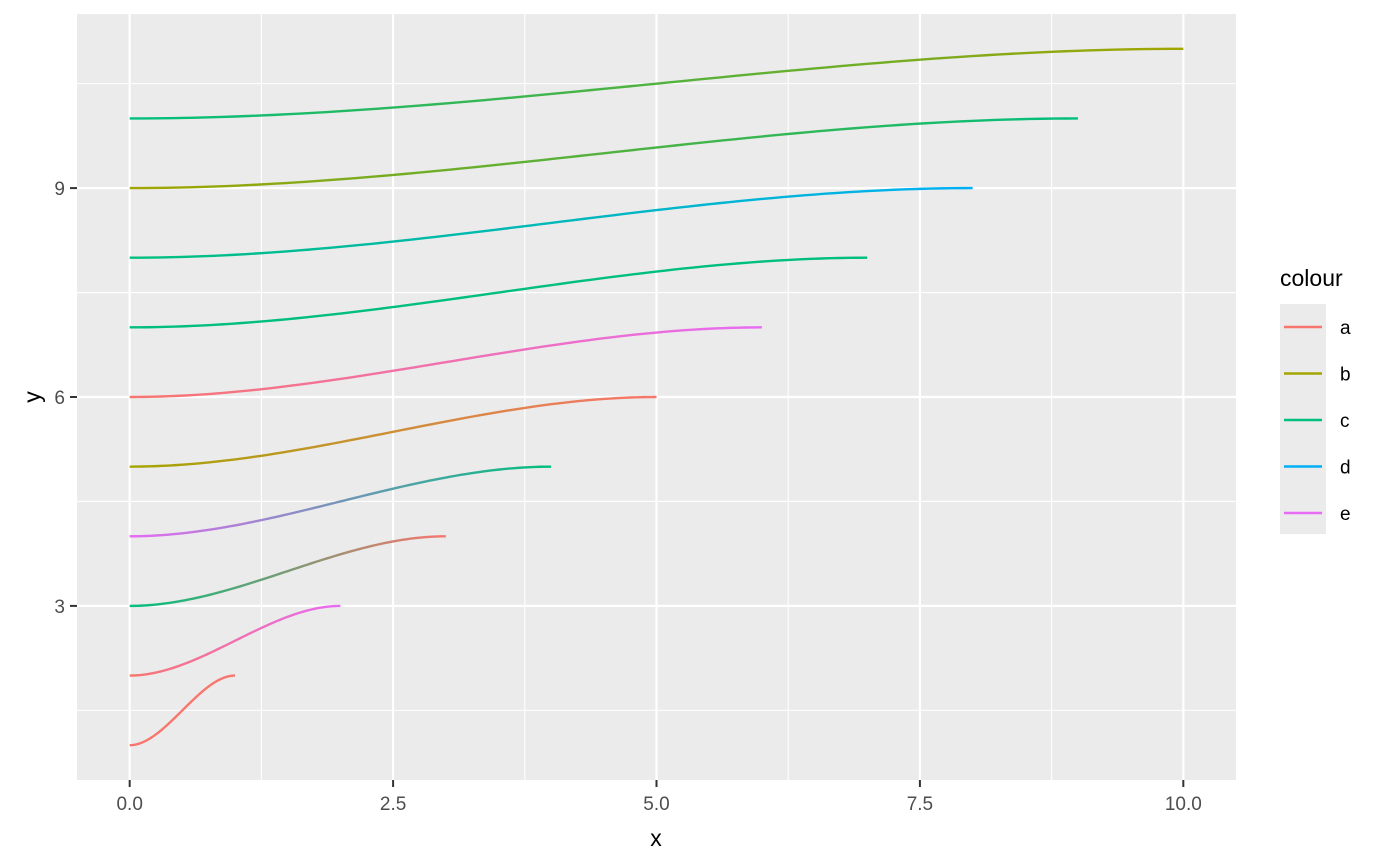 Image resolution: width=1400 pixels, height=866 pixels. What do you see at coordinates (59, 189) in the screenshot?
I see `y-tick-label: 9` at bounding box center [59, 189].